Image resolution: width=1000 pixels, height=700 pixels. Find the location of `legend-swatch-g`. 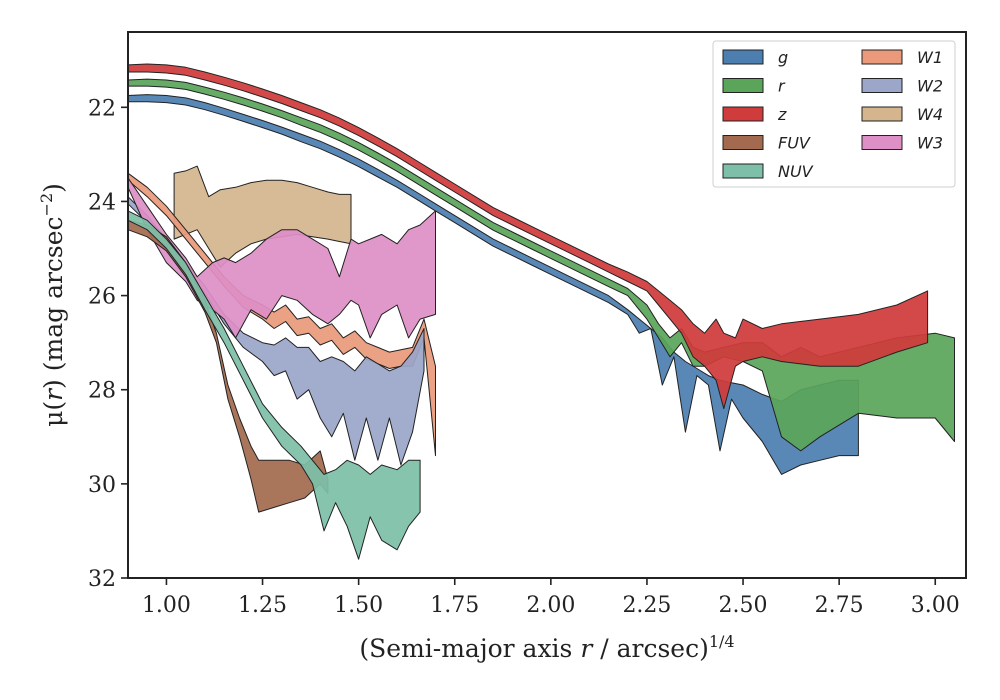

legend-swatch-g is located at coordinates (743, 57).